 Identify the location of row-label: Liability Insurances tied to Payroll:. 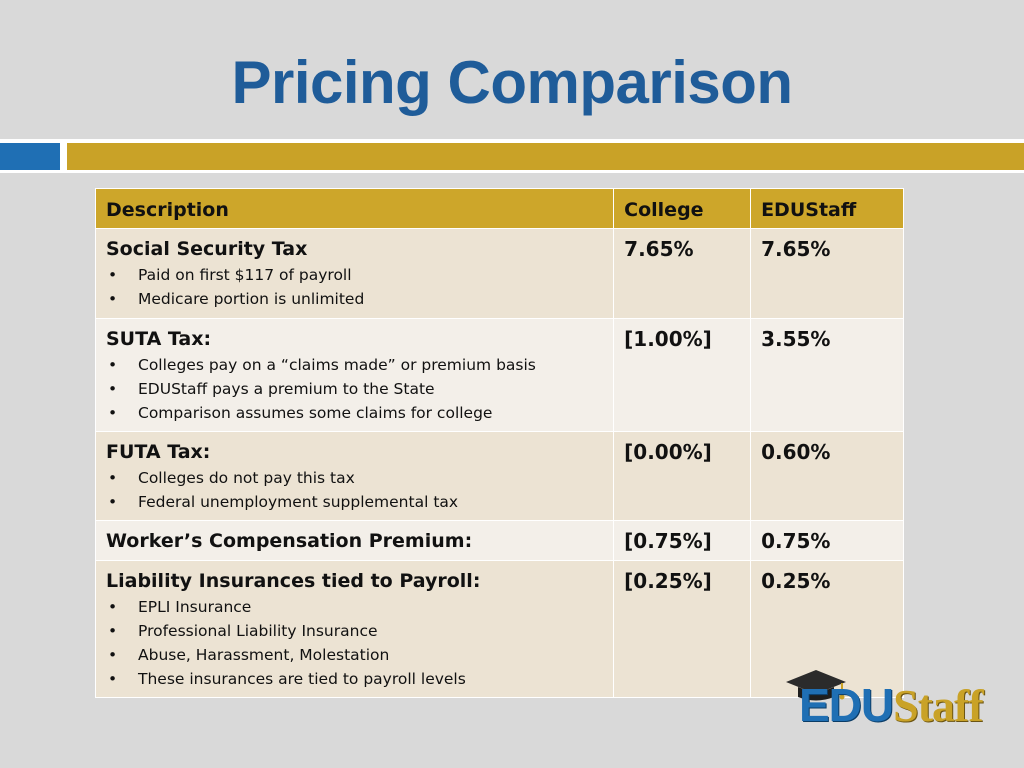
(293, 581).